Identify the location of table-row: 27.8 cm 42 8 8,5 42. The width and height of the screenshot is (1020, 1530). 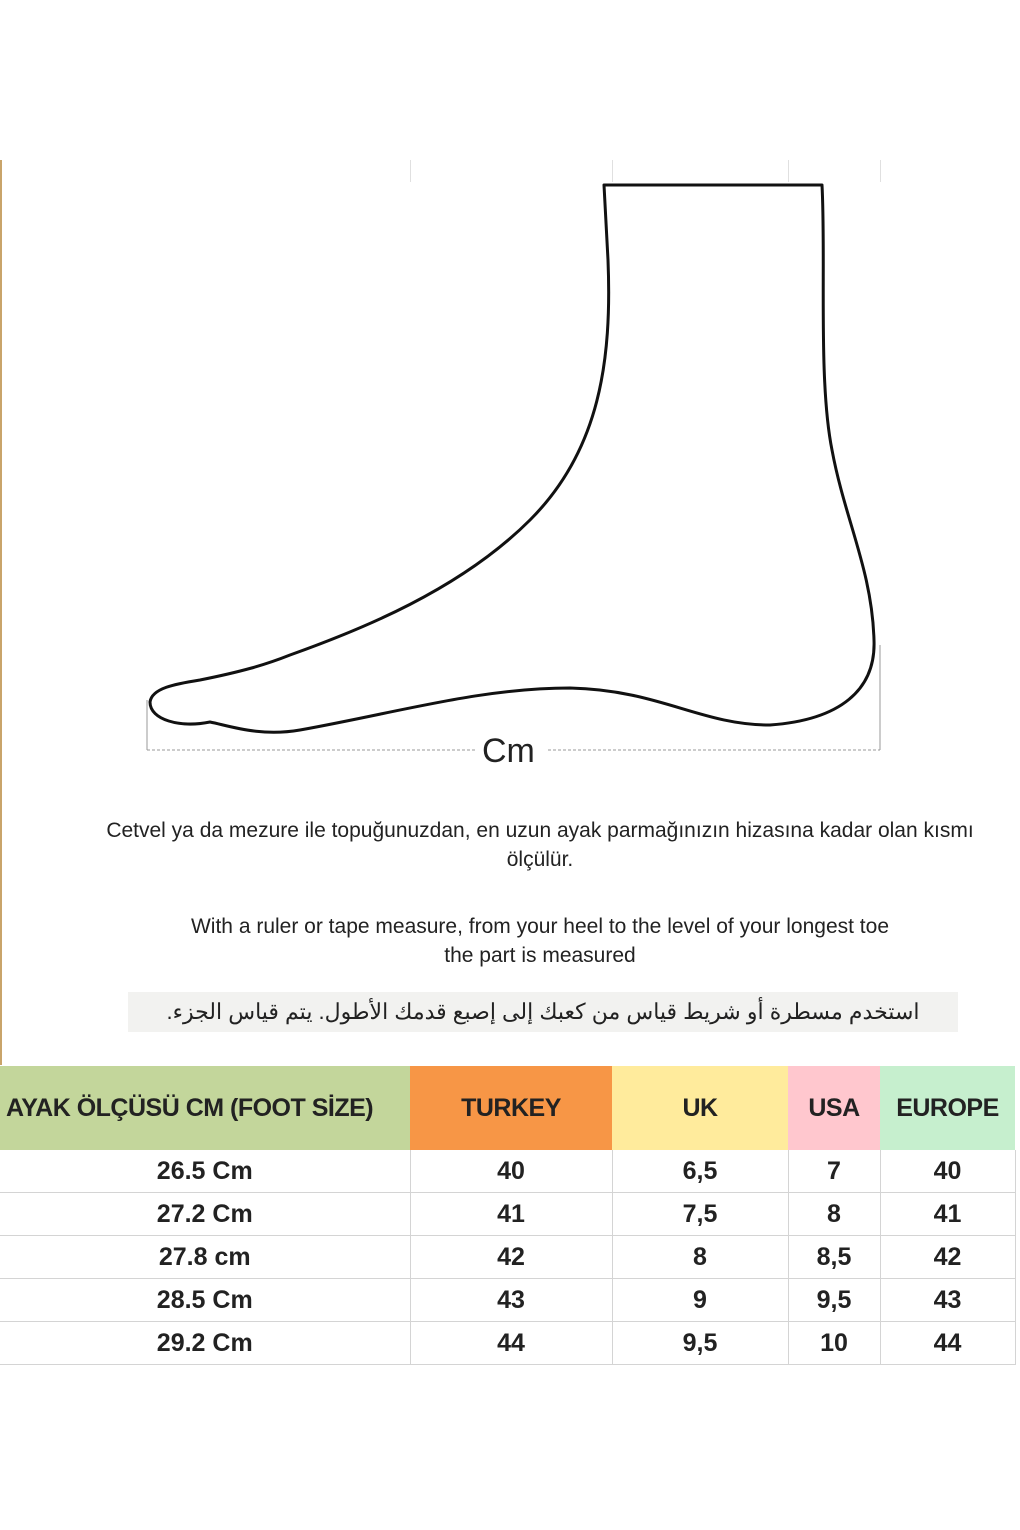
(508, 1257).